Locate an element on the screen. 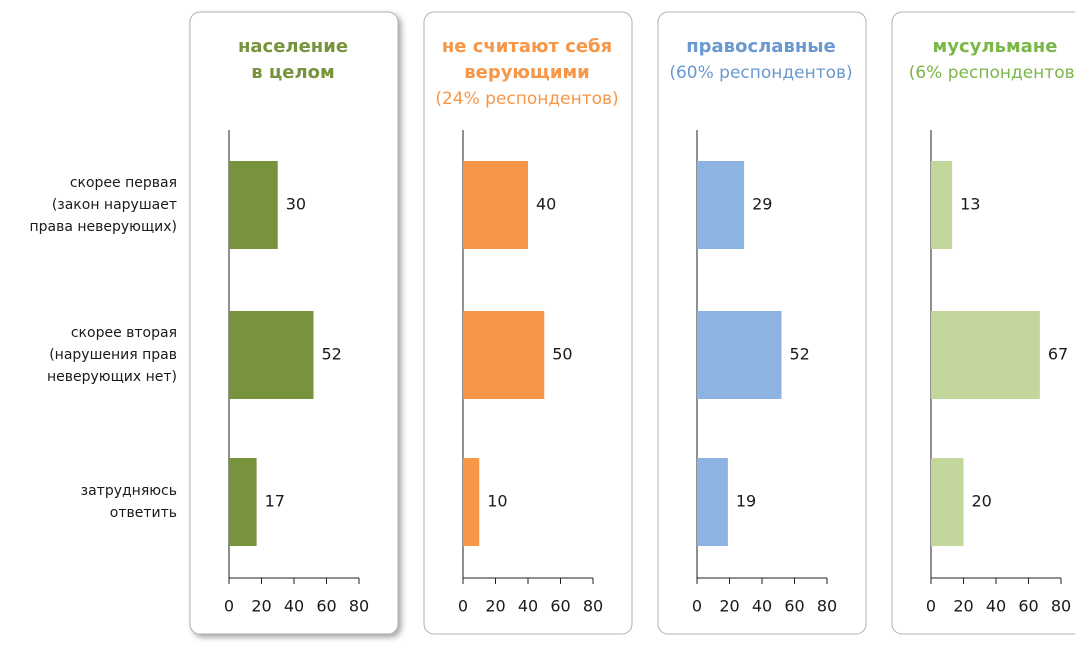  category-label: скорее вторая is located at coordinates (124, 333).